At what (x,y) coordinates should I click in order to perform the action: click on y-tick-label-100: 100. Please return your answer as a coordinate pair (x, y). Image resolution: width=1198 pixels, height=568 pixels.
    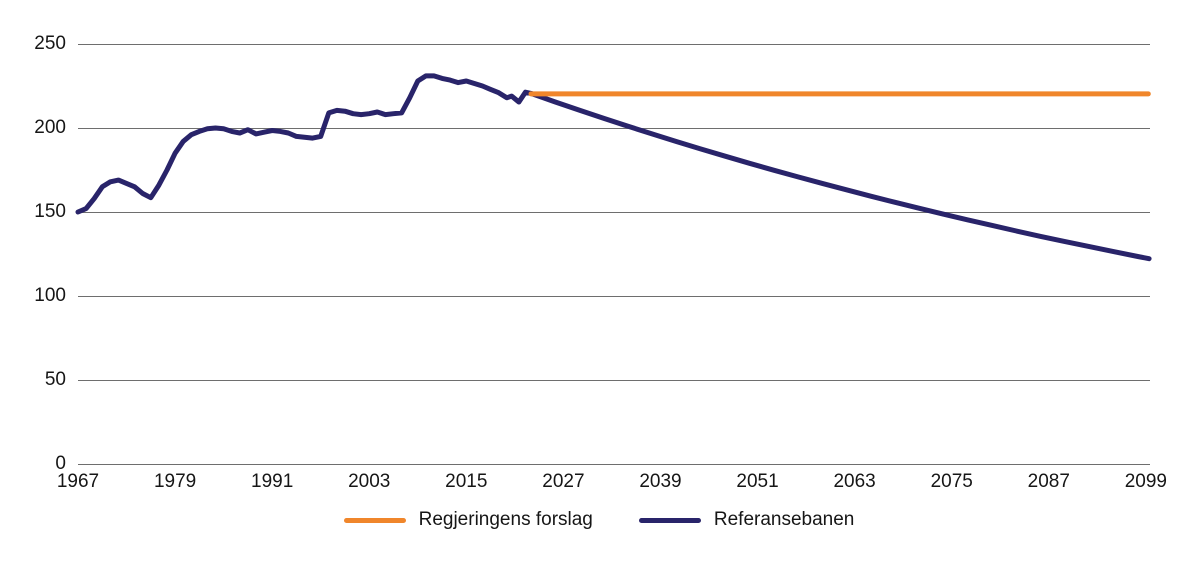
    Looking at the image, I should click on (50, 295).